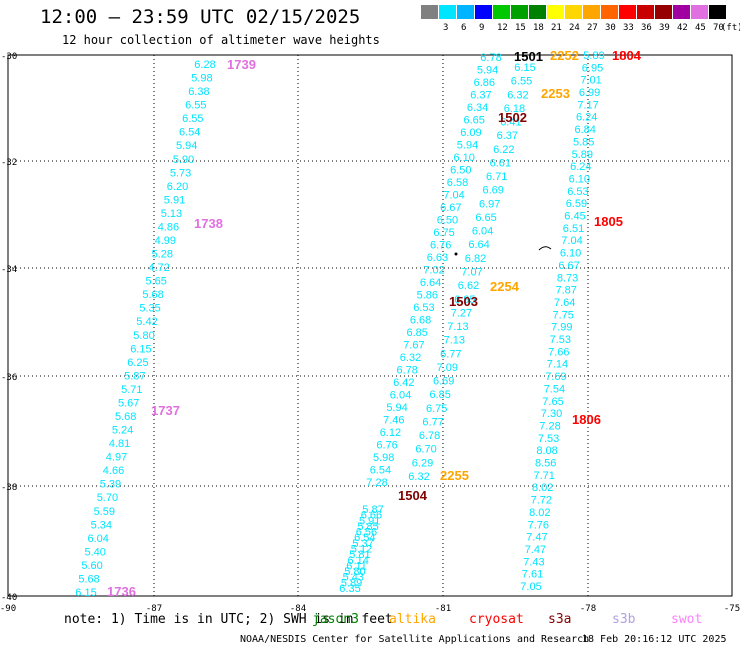  What do you see at coordinates (430, 283) in the screenshot?
I see `wave-height-value: 6.64` at bounding box center [430, 283].